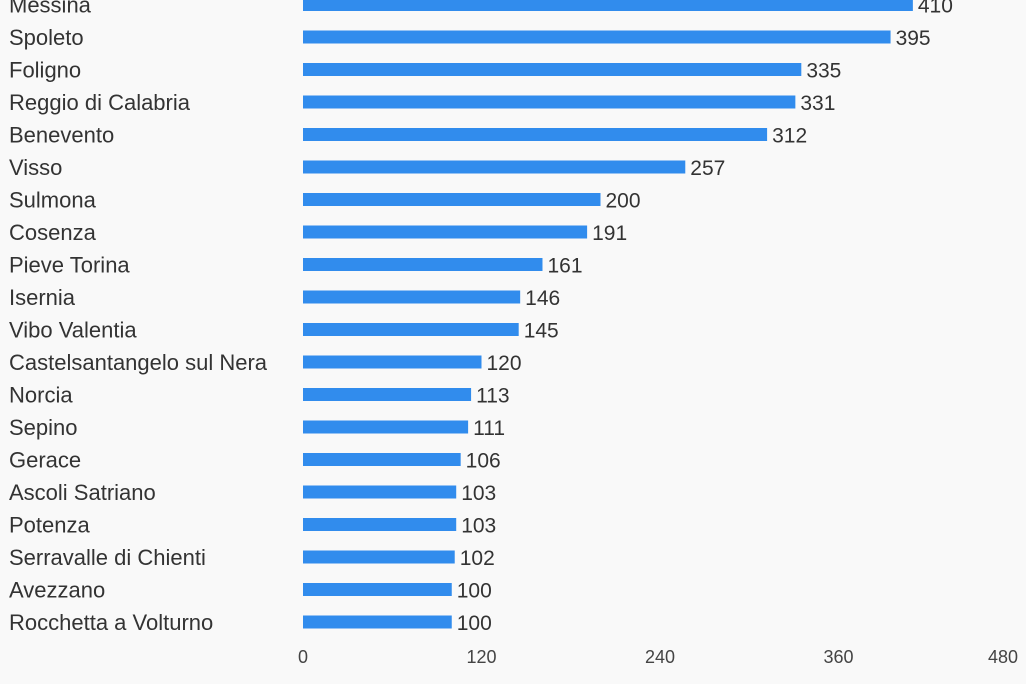  I want to click on value-label: 191, so click(609, 233).